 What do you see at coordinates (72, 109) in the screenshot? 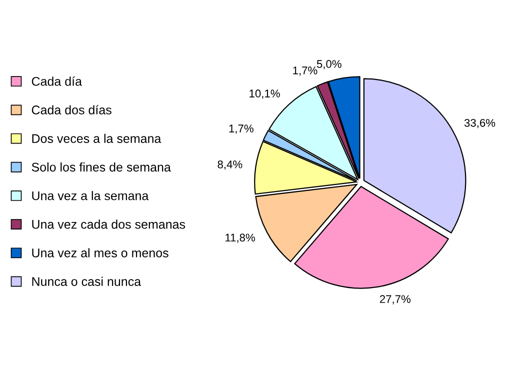
I see `legend-label: Cada dos días` at bounding box center [72, 109].